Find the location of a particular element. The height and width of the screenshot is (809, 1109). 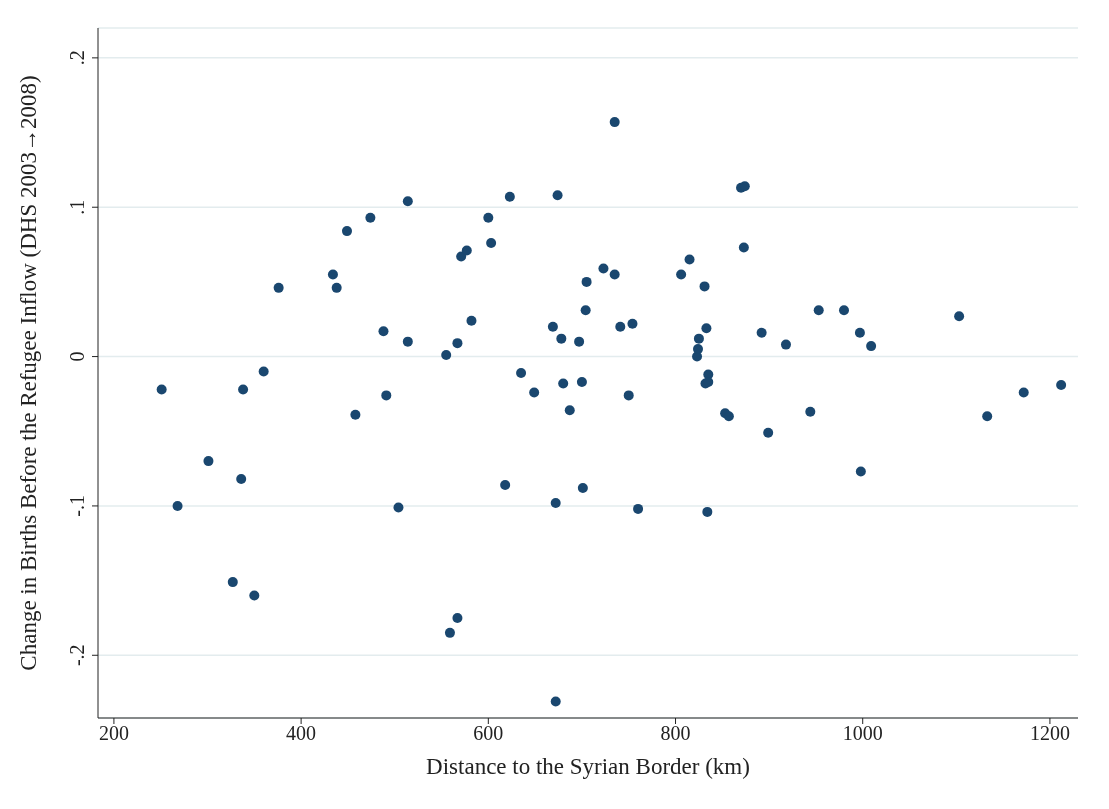

y-axis-title: Change in Births Before the Refugee Inflow (DHS 2003→2008) is located at coordinates (29, 373).